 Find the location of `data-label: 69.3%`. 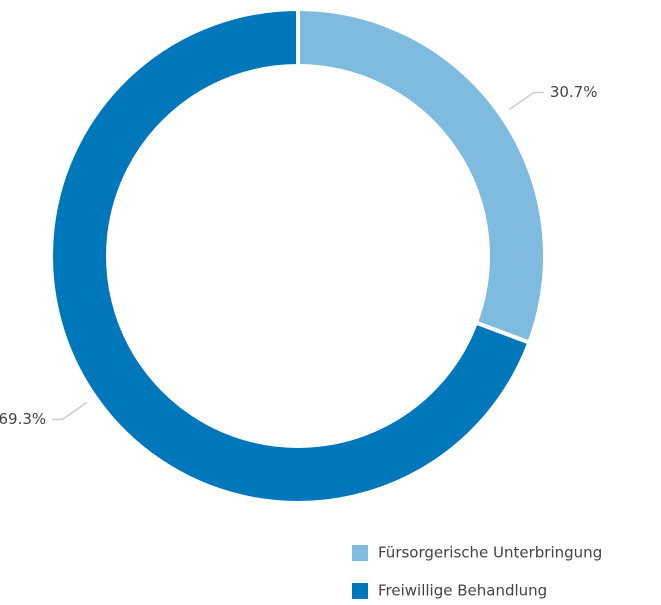

data-label: 69.3% is located at coordinates (23, 419).